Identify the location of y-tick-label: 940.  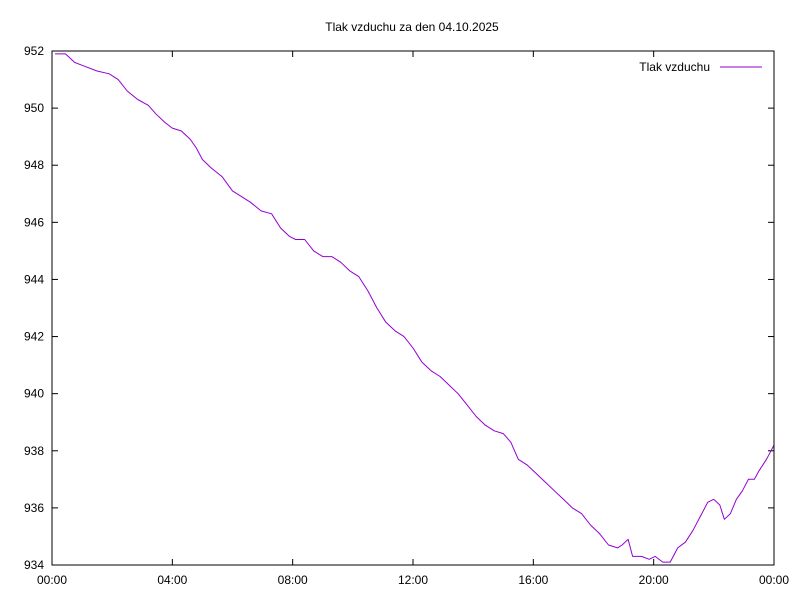
(34, 394).